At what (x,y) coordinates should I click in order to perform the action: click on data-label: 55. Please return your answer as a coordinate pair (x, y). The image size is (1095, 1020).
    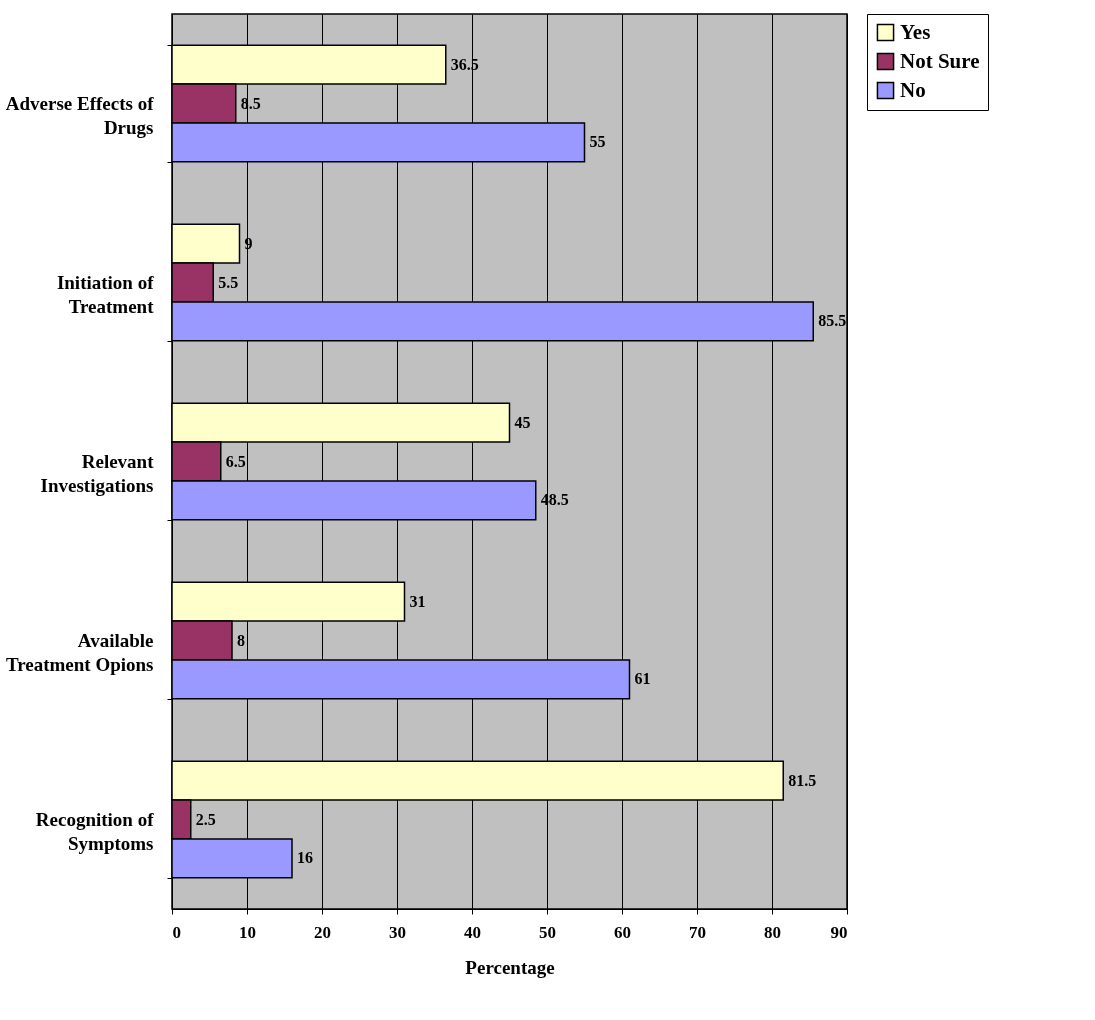
    Looking at the image, I should click on (597, 142).